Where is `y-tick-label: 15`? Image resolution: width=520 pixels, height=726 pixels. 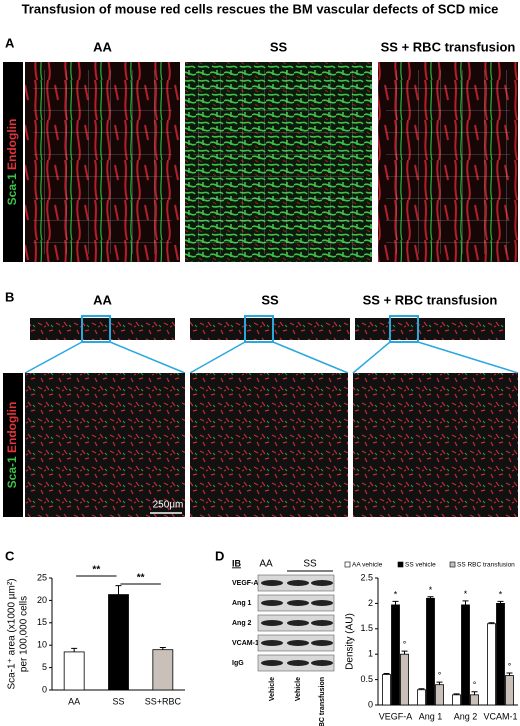 y-tick-label: 15 is located at coordinates (42, 622).